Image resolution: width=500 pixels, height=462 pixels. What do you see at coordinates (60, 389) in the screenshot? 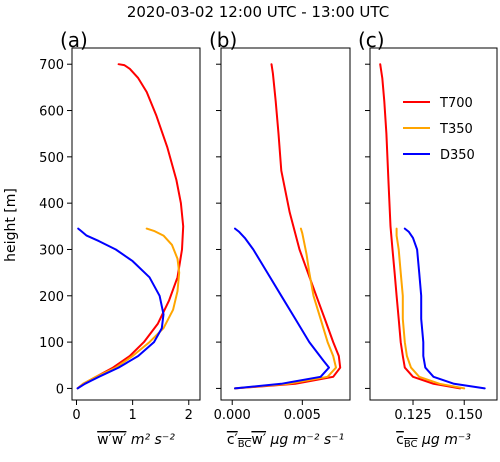
I see `y-tick-label: 0` at bounding box center [60, 389].